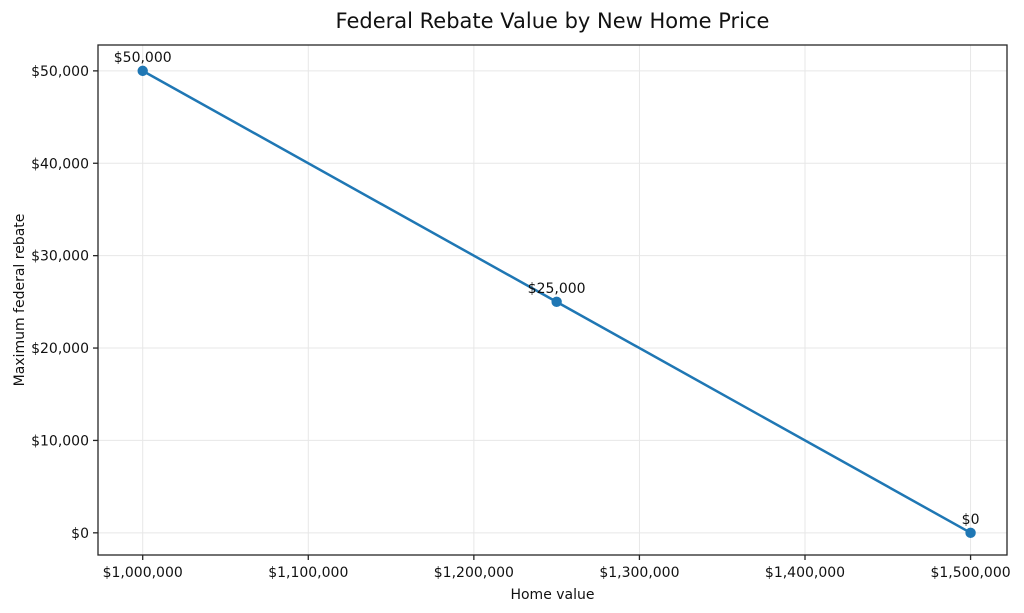  I want to click on x-tick-label: $1,100,000, so click(308, 573).